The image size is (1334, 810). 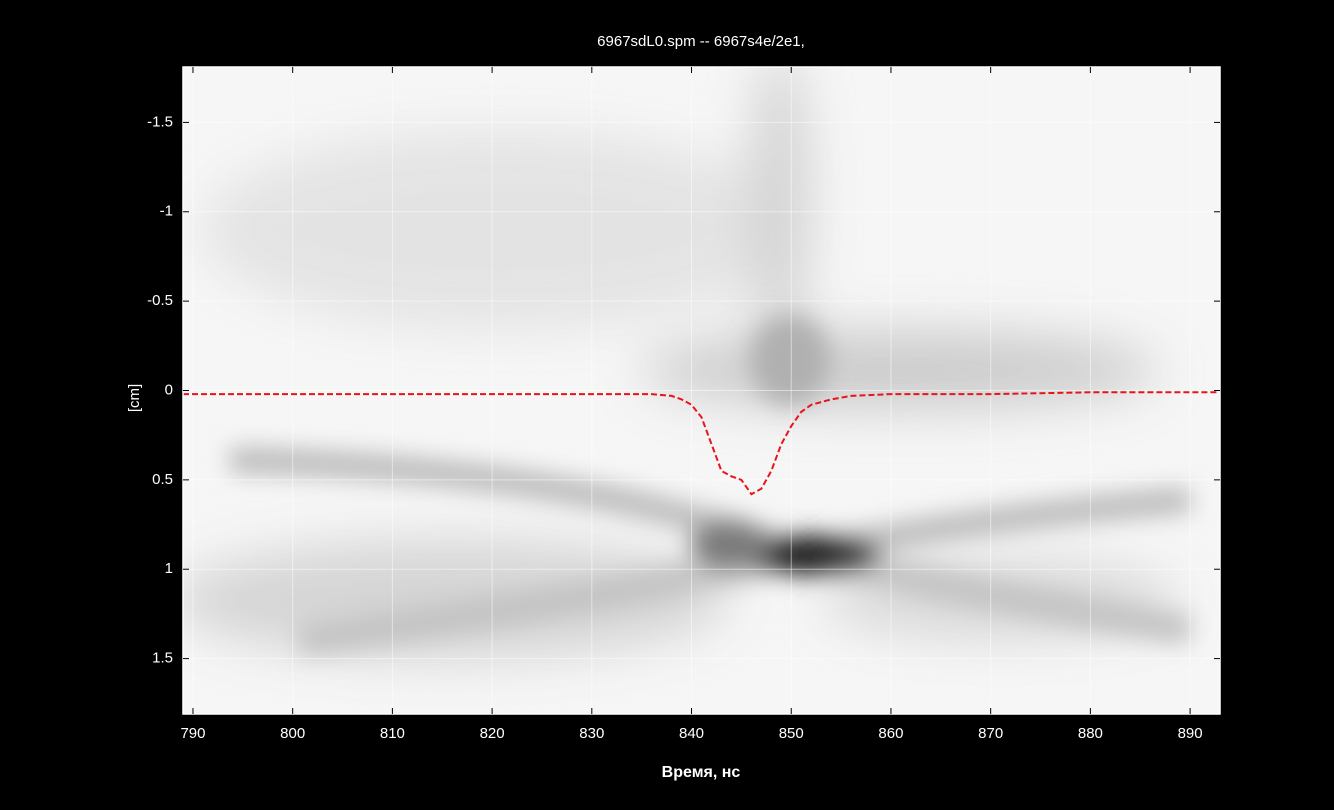 What do you see at coordinates (691, 733) in the screenshot?
I see `x-tick-label: 840` at bounding box center [691, 733].